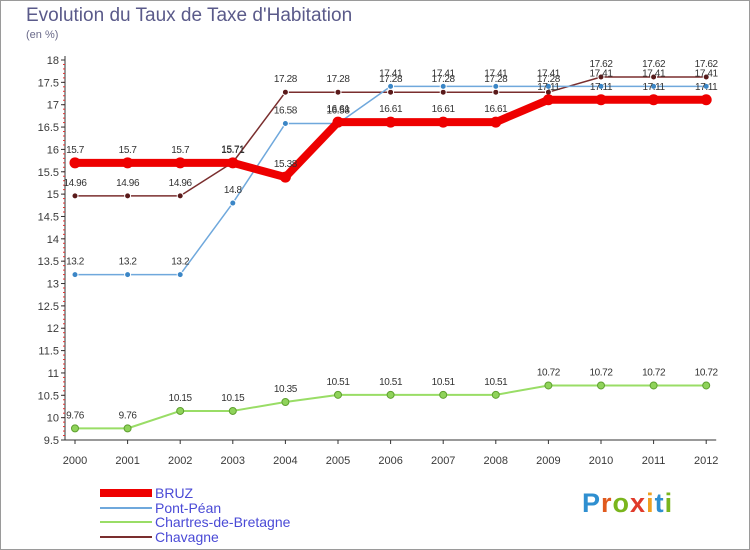 This screenshot has height=550, width=750. Describe the element at coordinates (53, 106) in the screenshot. I see `y-tick-label: 17` at that location.